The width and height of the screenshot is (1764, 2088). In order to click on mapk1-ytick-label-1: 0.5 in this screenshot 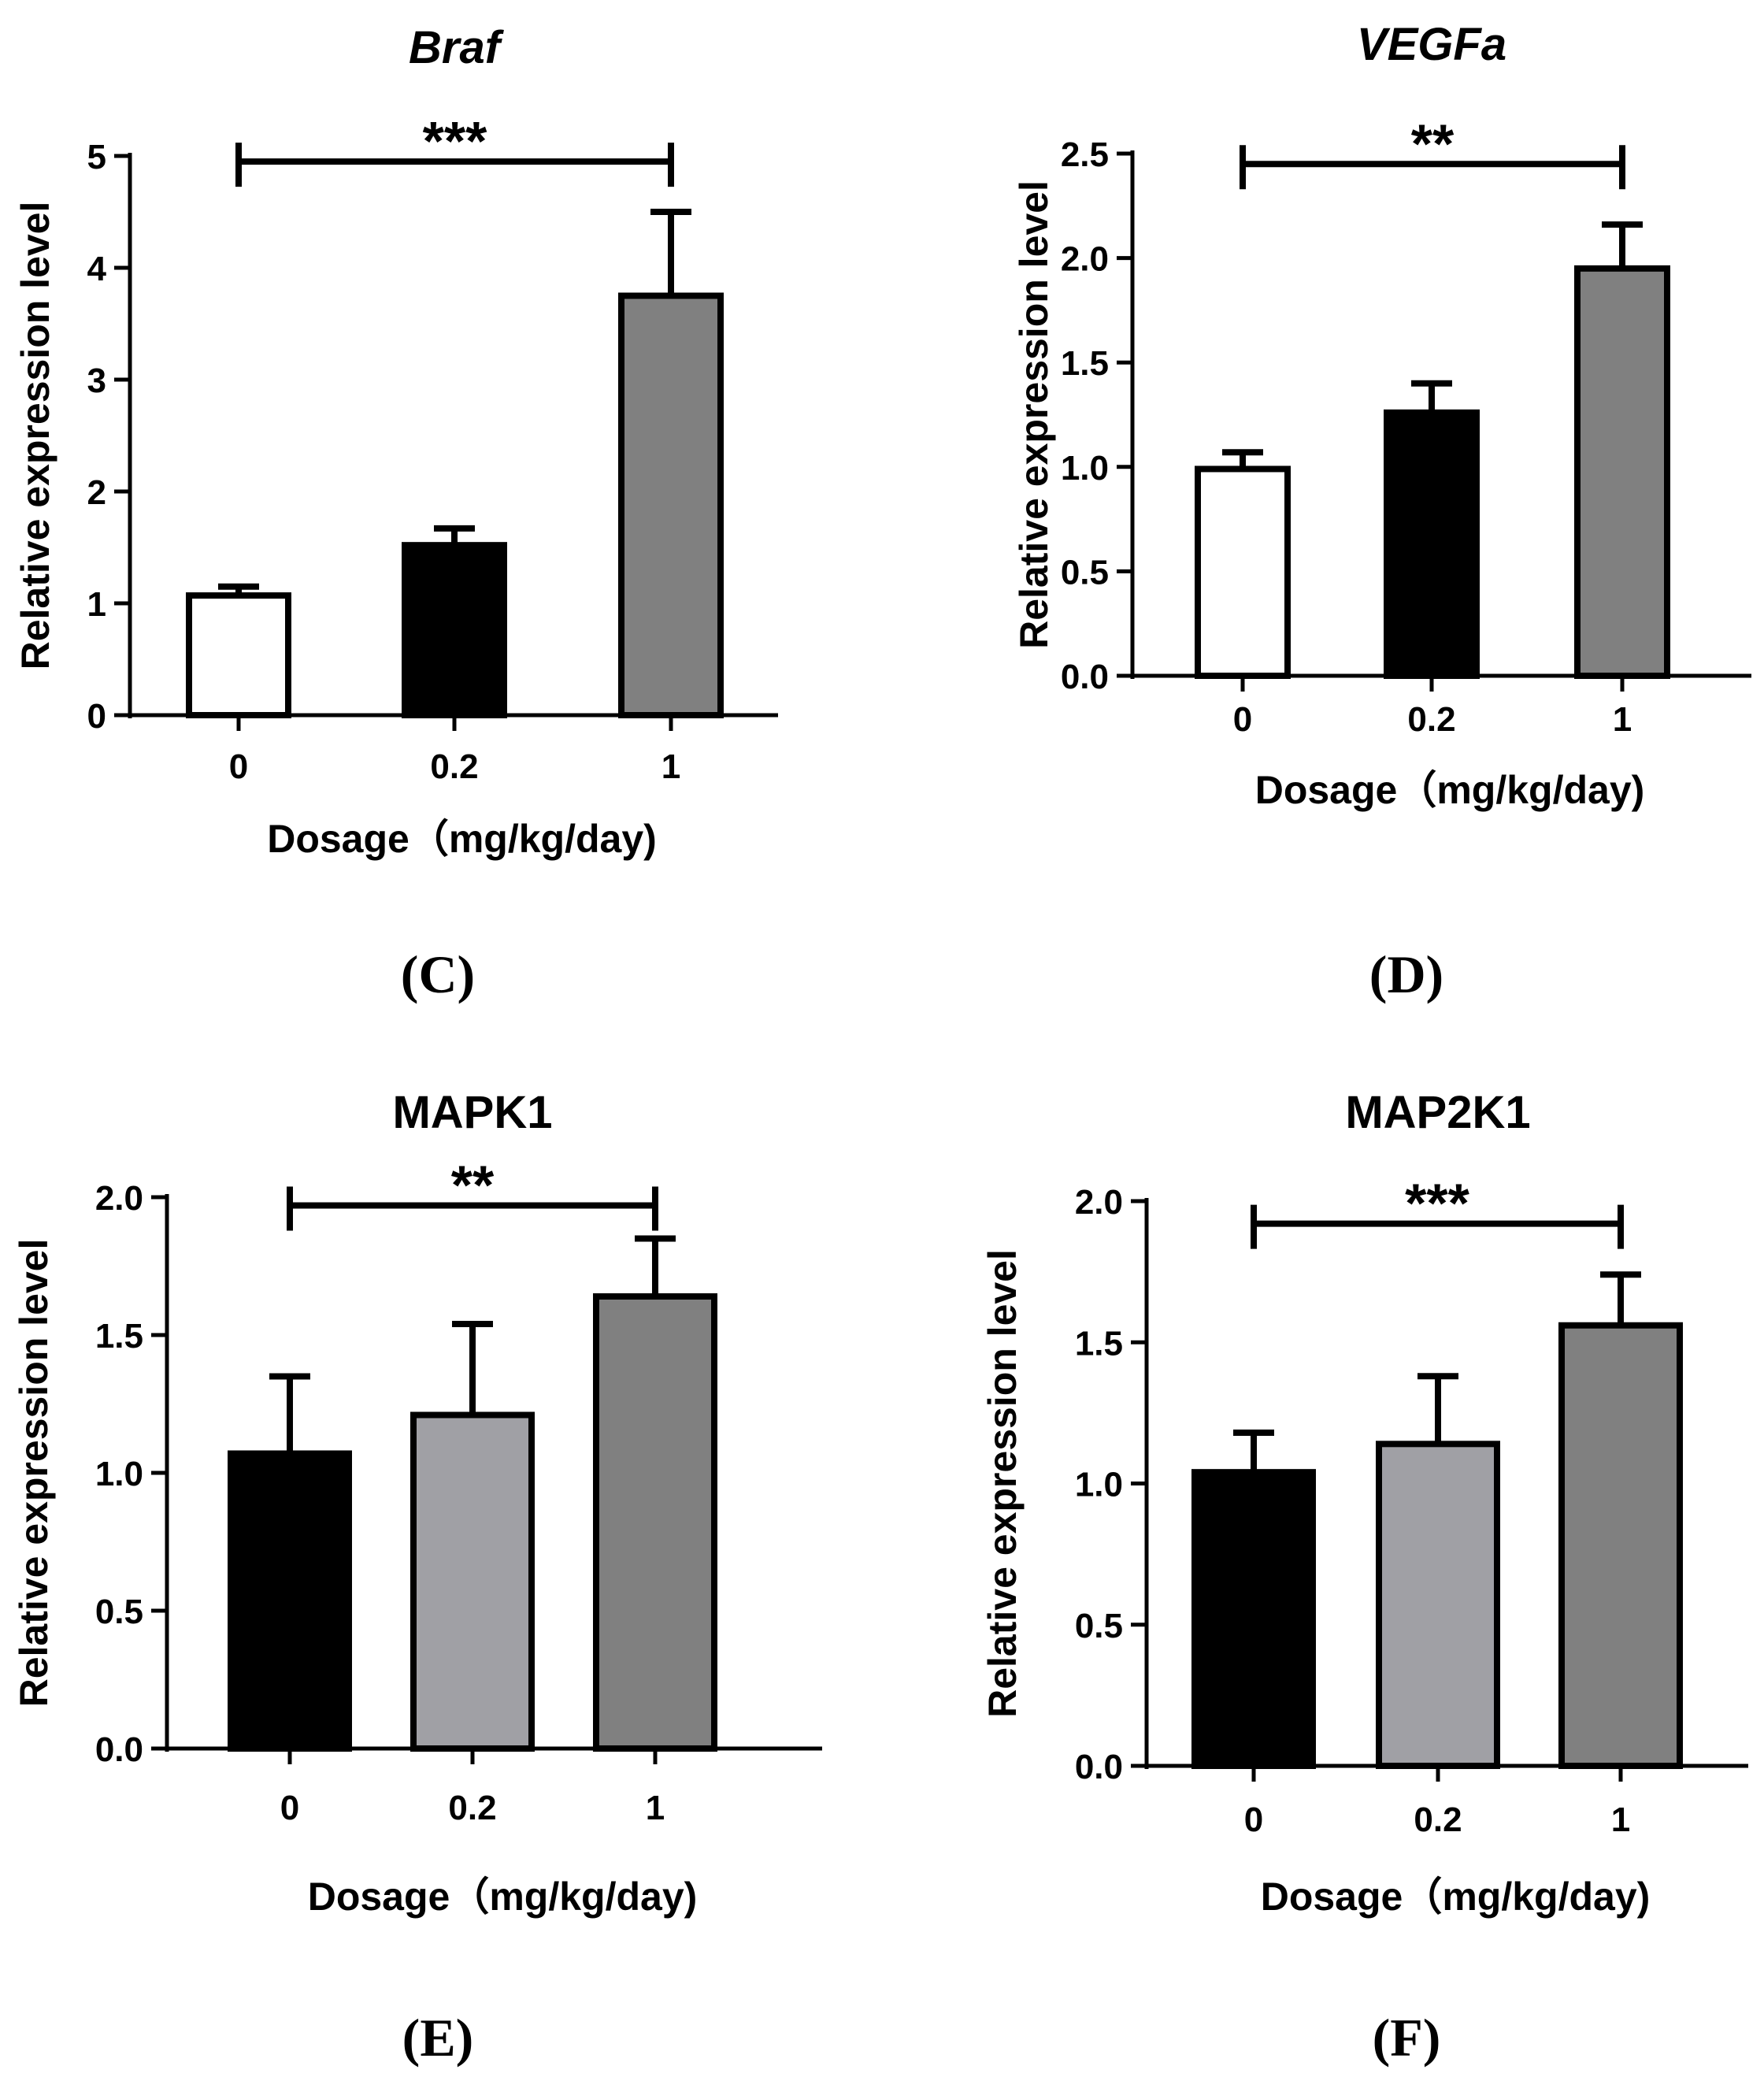, I will do `click(119, 1612)`.